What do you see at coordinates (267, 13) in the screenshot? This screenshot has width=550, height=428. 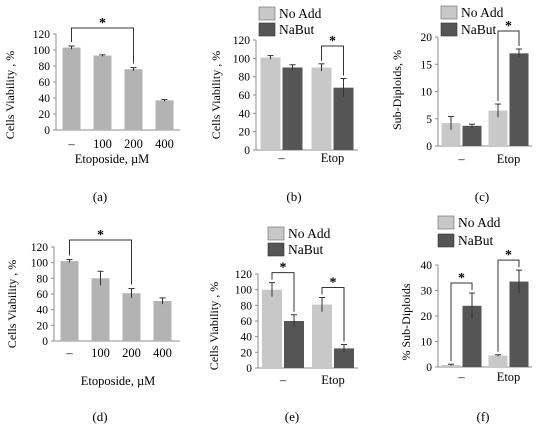 I see `panel-b-legend-swatch-no-add` at bounding box center [267, 13].